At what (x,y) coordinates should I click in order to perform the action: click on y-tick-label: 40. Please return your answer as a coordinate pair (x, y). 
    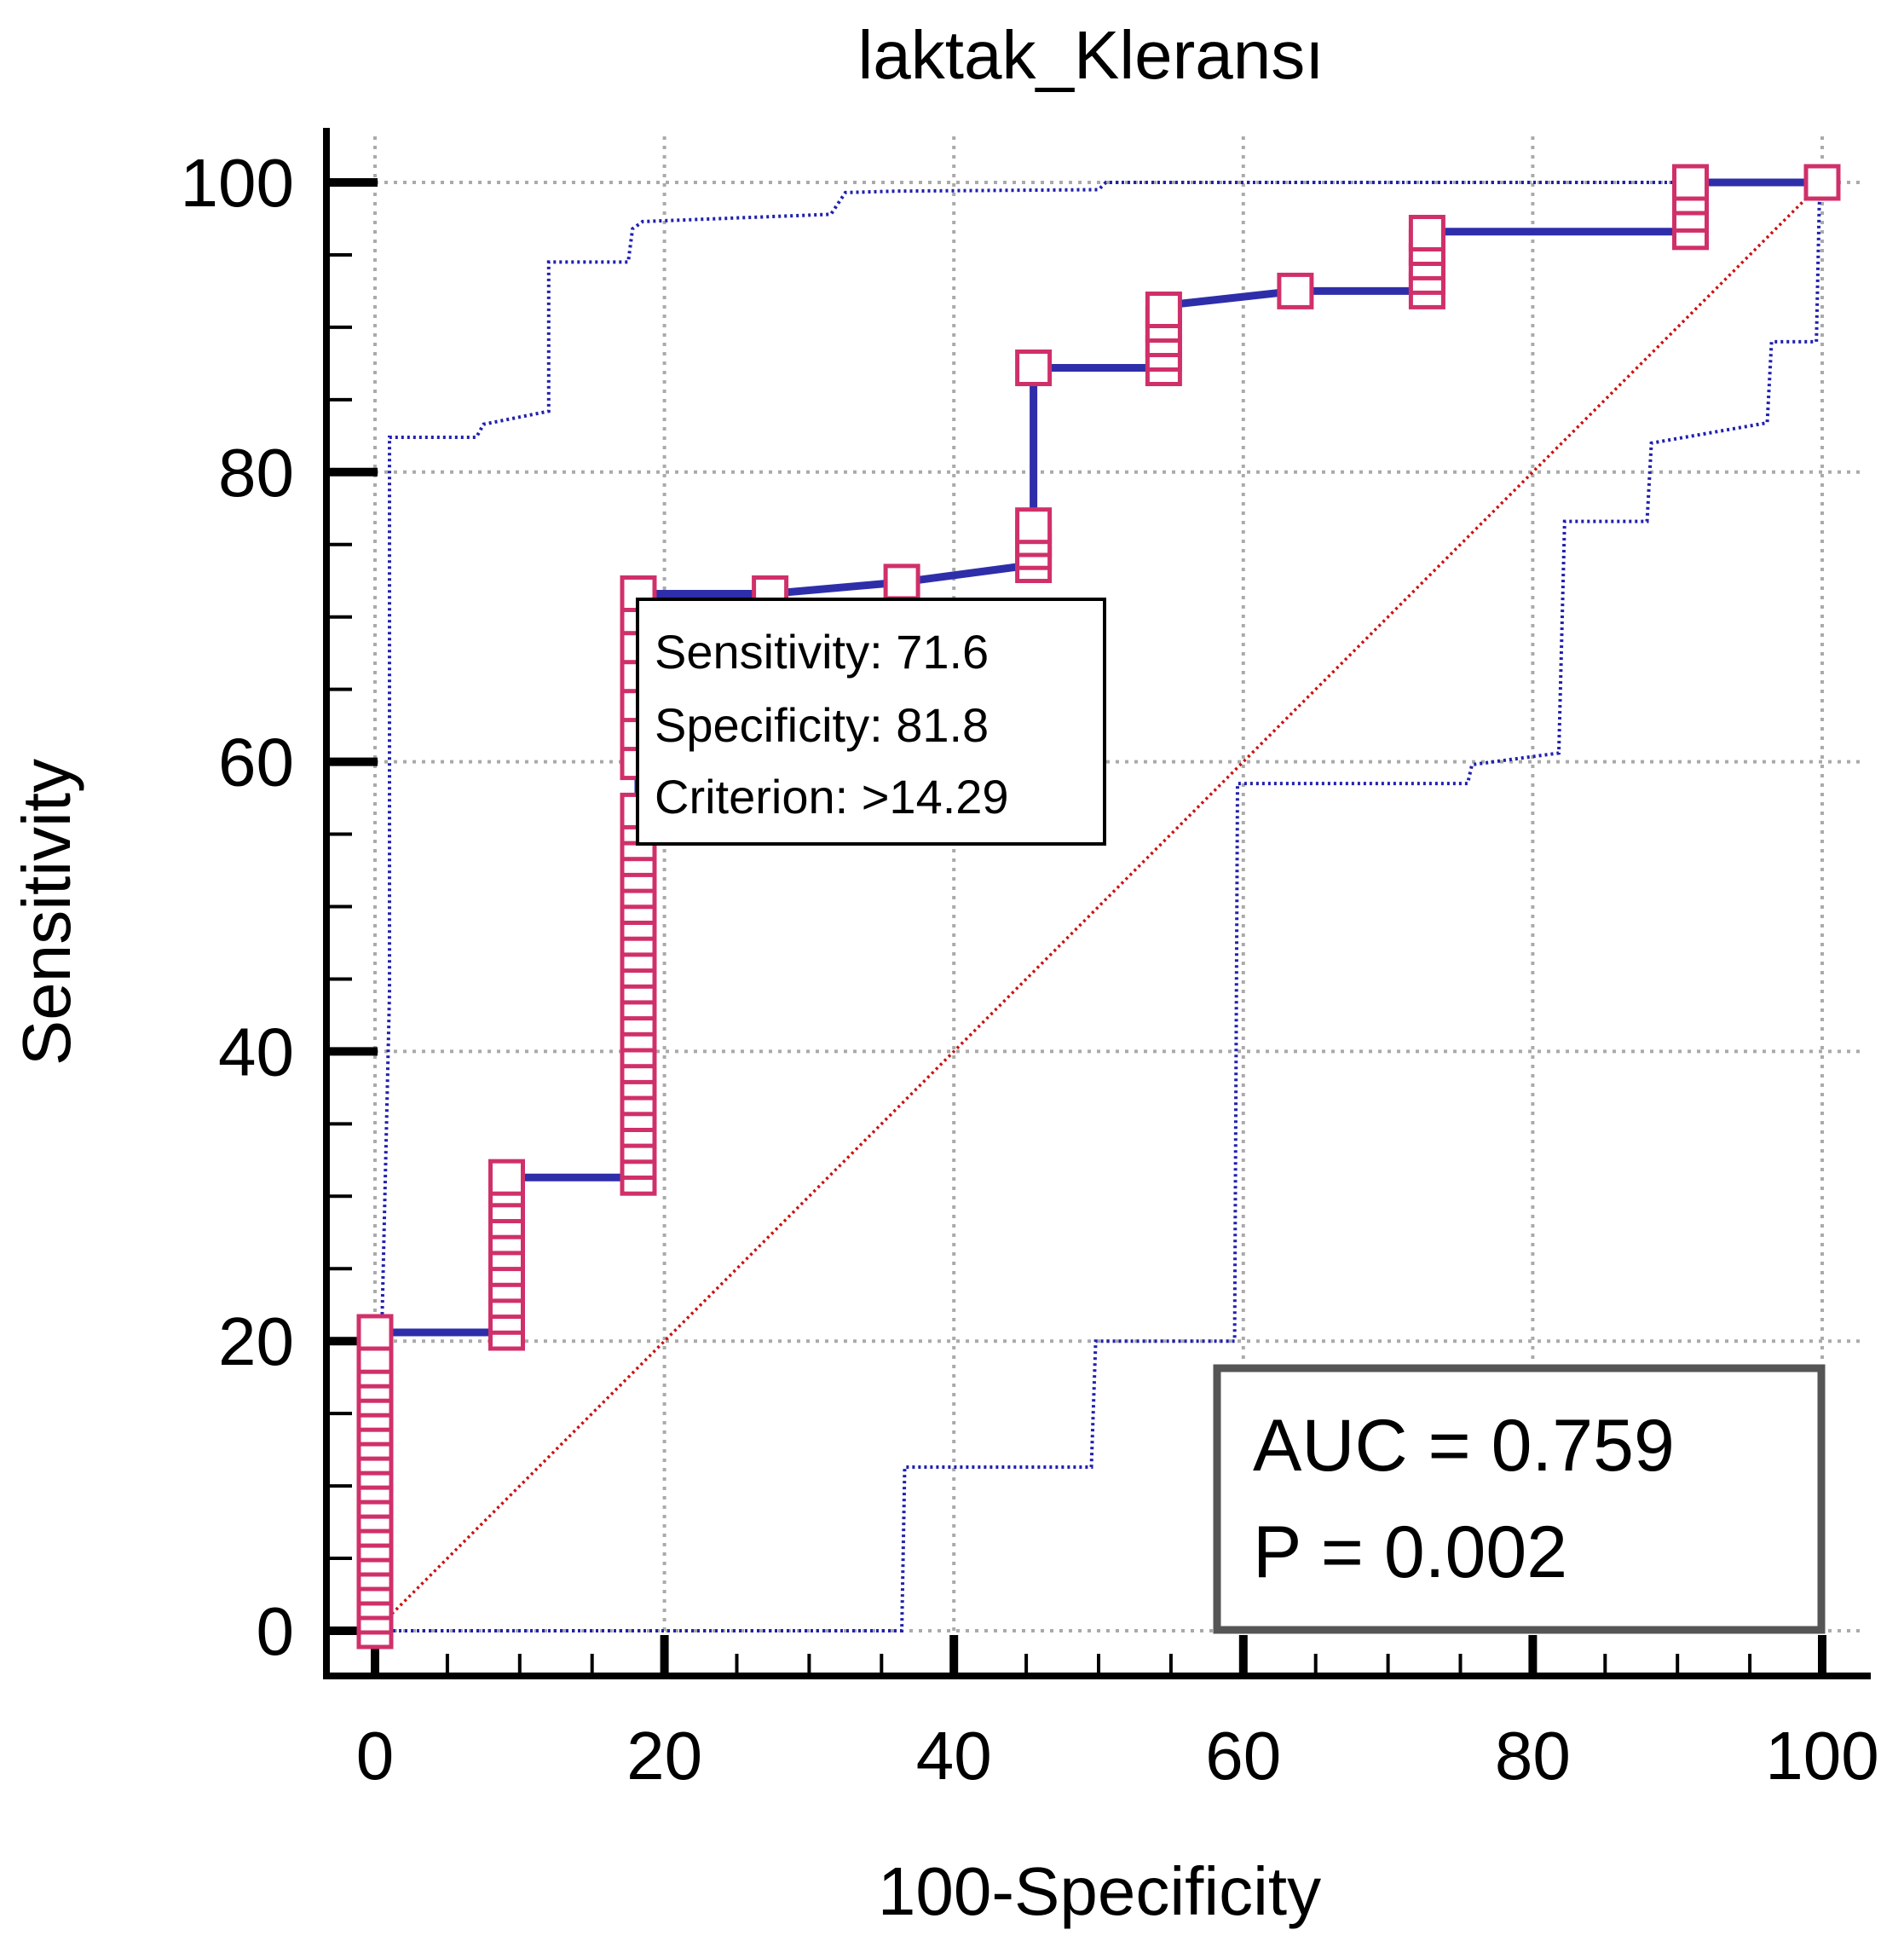
    Looking at the image, I should click on (256, 1051).